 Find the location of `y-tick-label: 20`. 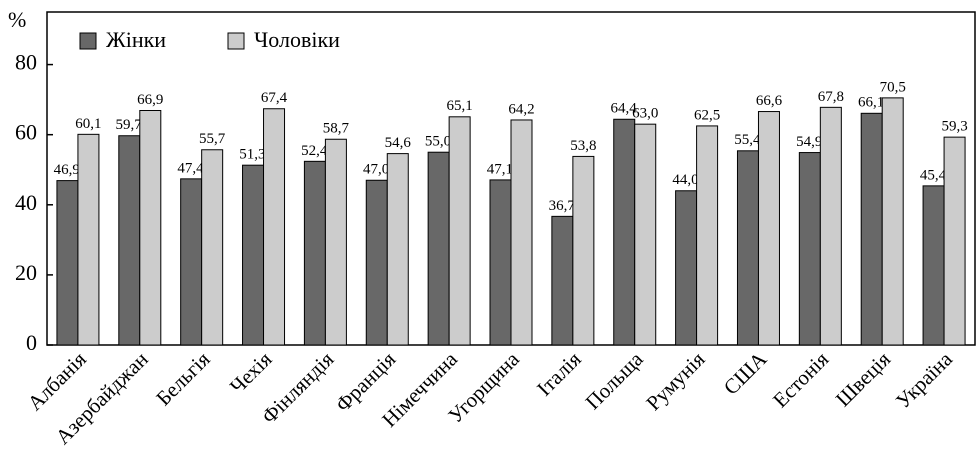

y-tick-label: 20 is located at coordinates (26, 272).